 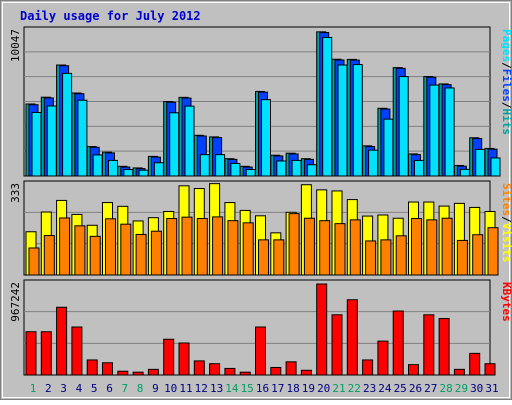 What do you see at coordinates (124, 388) in the screenshot?
I see `x-tick-label-7: 7` at bounding box center [124, 388].